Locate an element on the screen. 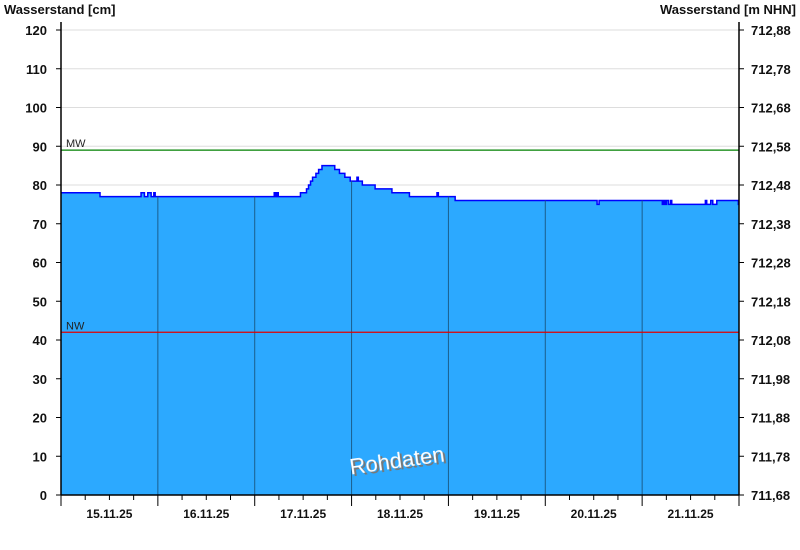 This screenshot has height=550, width=800. left-tick-label: 30 is located at coordinates (40, 379).